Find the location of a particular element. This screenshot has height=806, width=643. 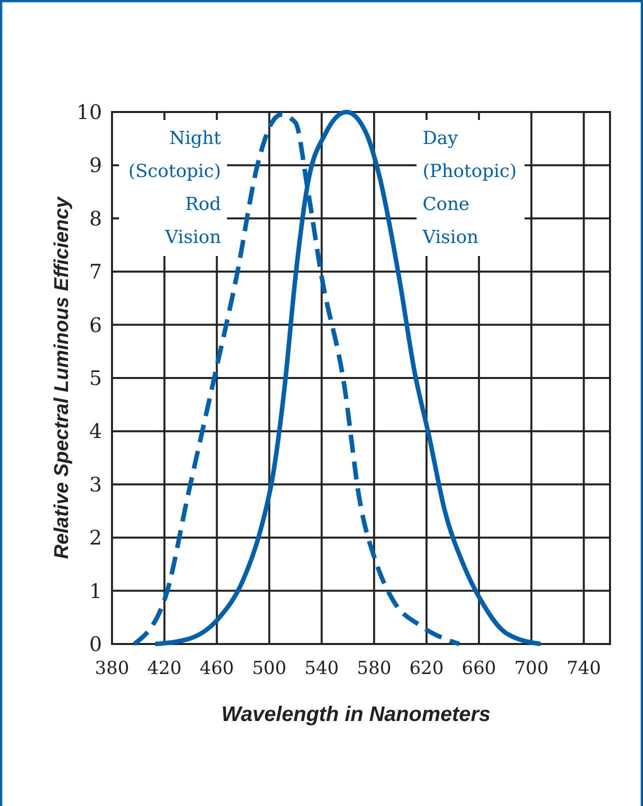

x-tick-label: 740 is located at coordinates (583, 668).